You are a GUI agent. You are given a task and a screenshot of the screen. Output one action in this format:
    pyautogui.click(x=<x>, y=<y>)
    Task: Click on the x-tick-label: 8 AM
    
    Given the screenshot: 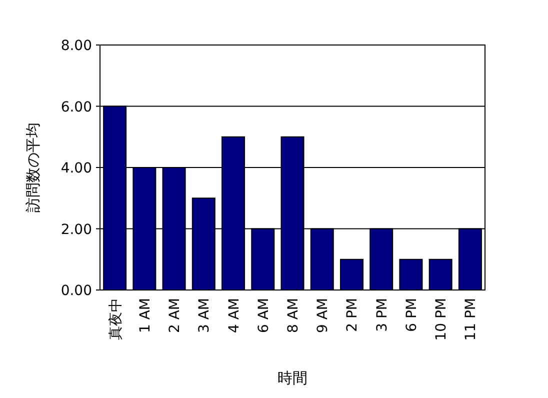 What is the action you would take?
    pyautogui.click(x=294, y=316)
    